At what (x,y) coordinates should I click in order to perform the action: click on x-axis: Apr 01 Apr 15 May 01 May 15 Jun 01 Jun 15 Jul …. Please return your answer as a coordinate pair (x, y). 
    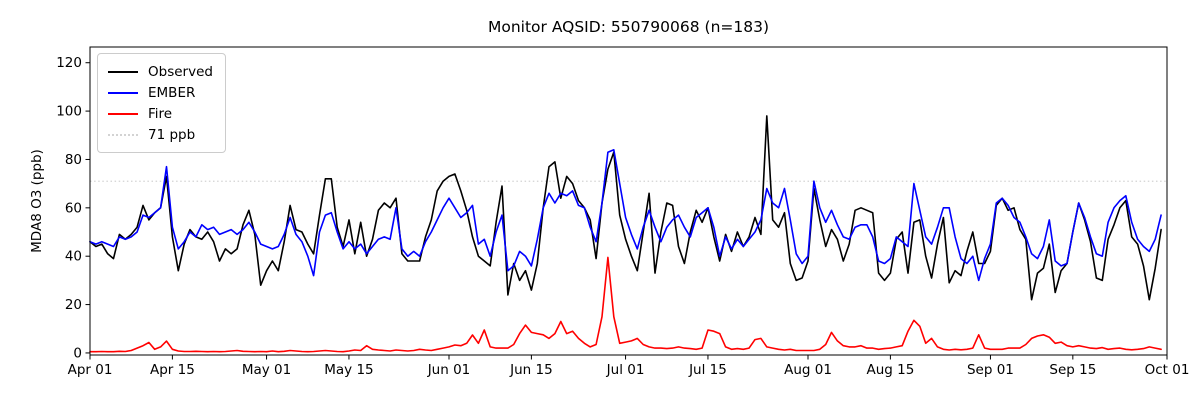
    Looking at the image, I should click on (629, 366).